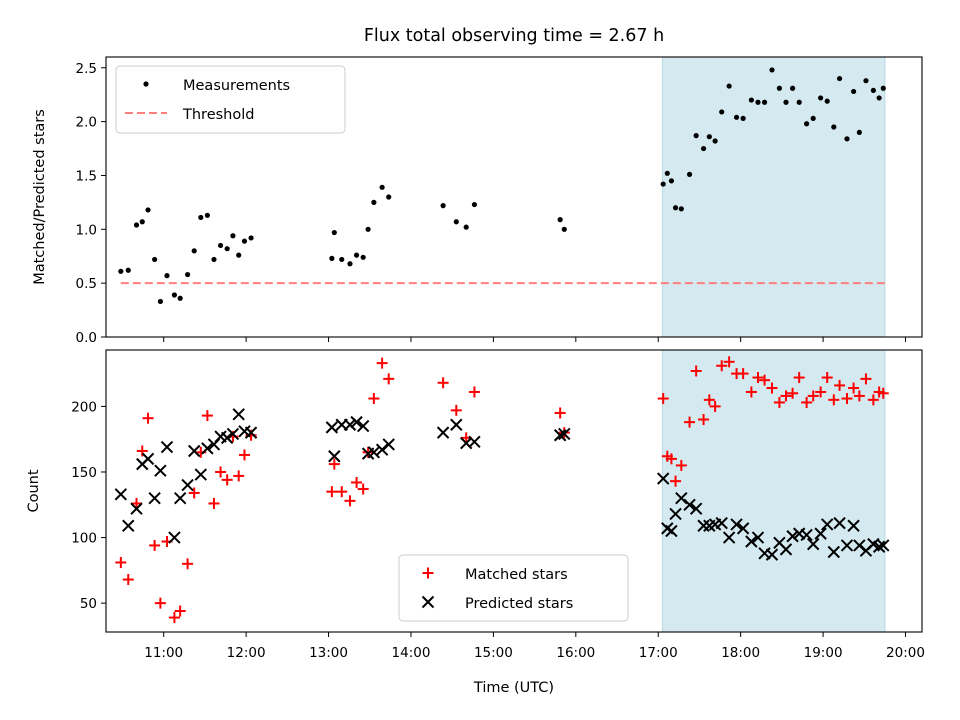 The image size is (960, 720). What do you see at coordinates (84, 473) in the screenshot?
I see `bottom-y-tick-label: 150` at bounding box center [84, 473].